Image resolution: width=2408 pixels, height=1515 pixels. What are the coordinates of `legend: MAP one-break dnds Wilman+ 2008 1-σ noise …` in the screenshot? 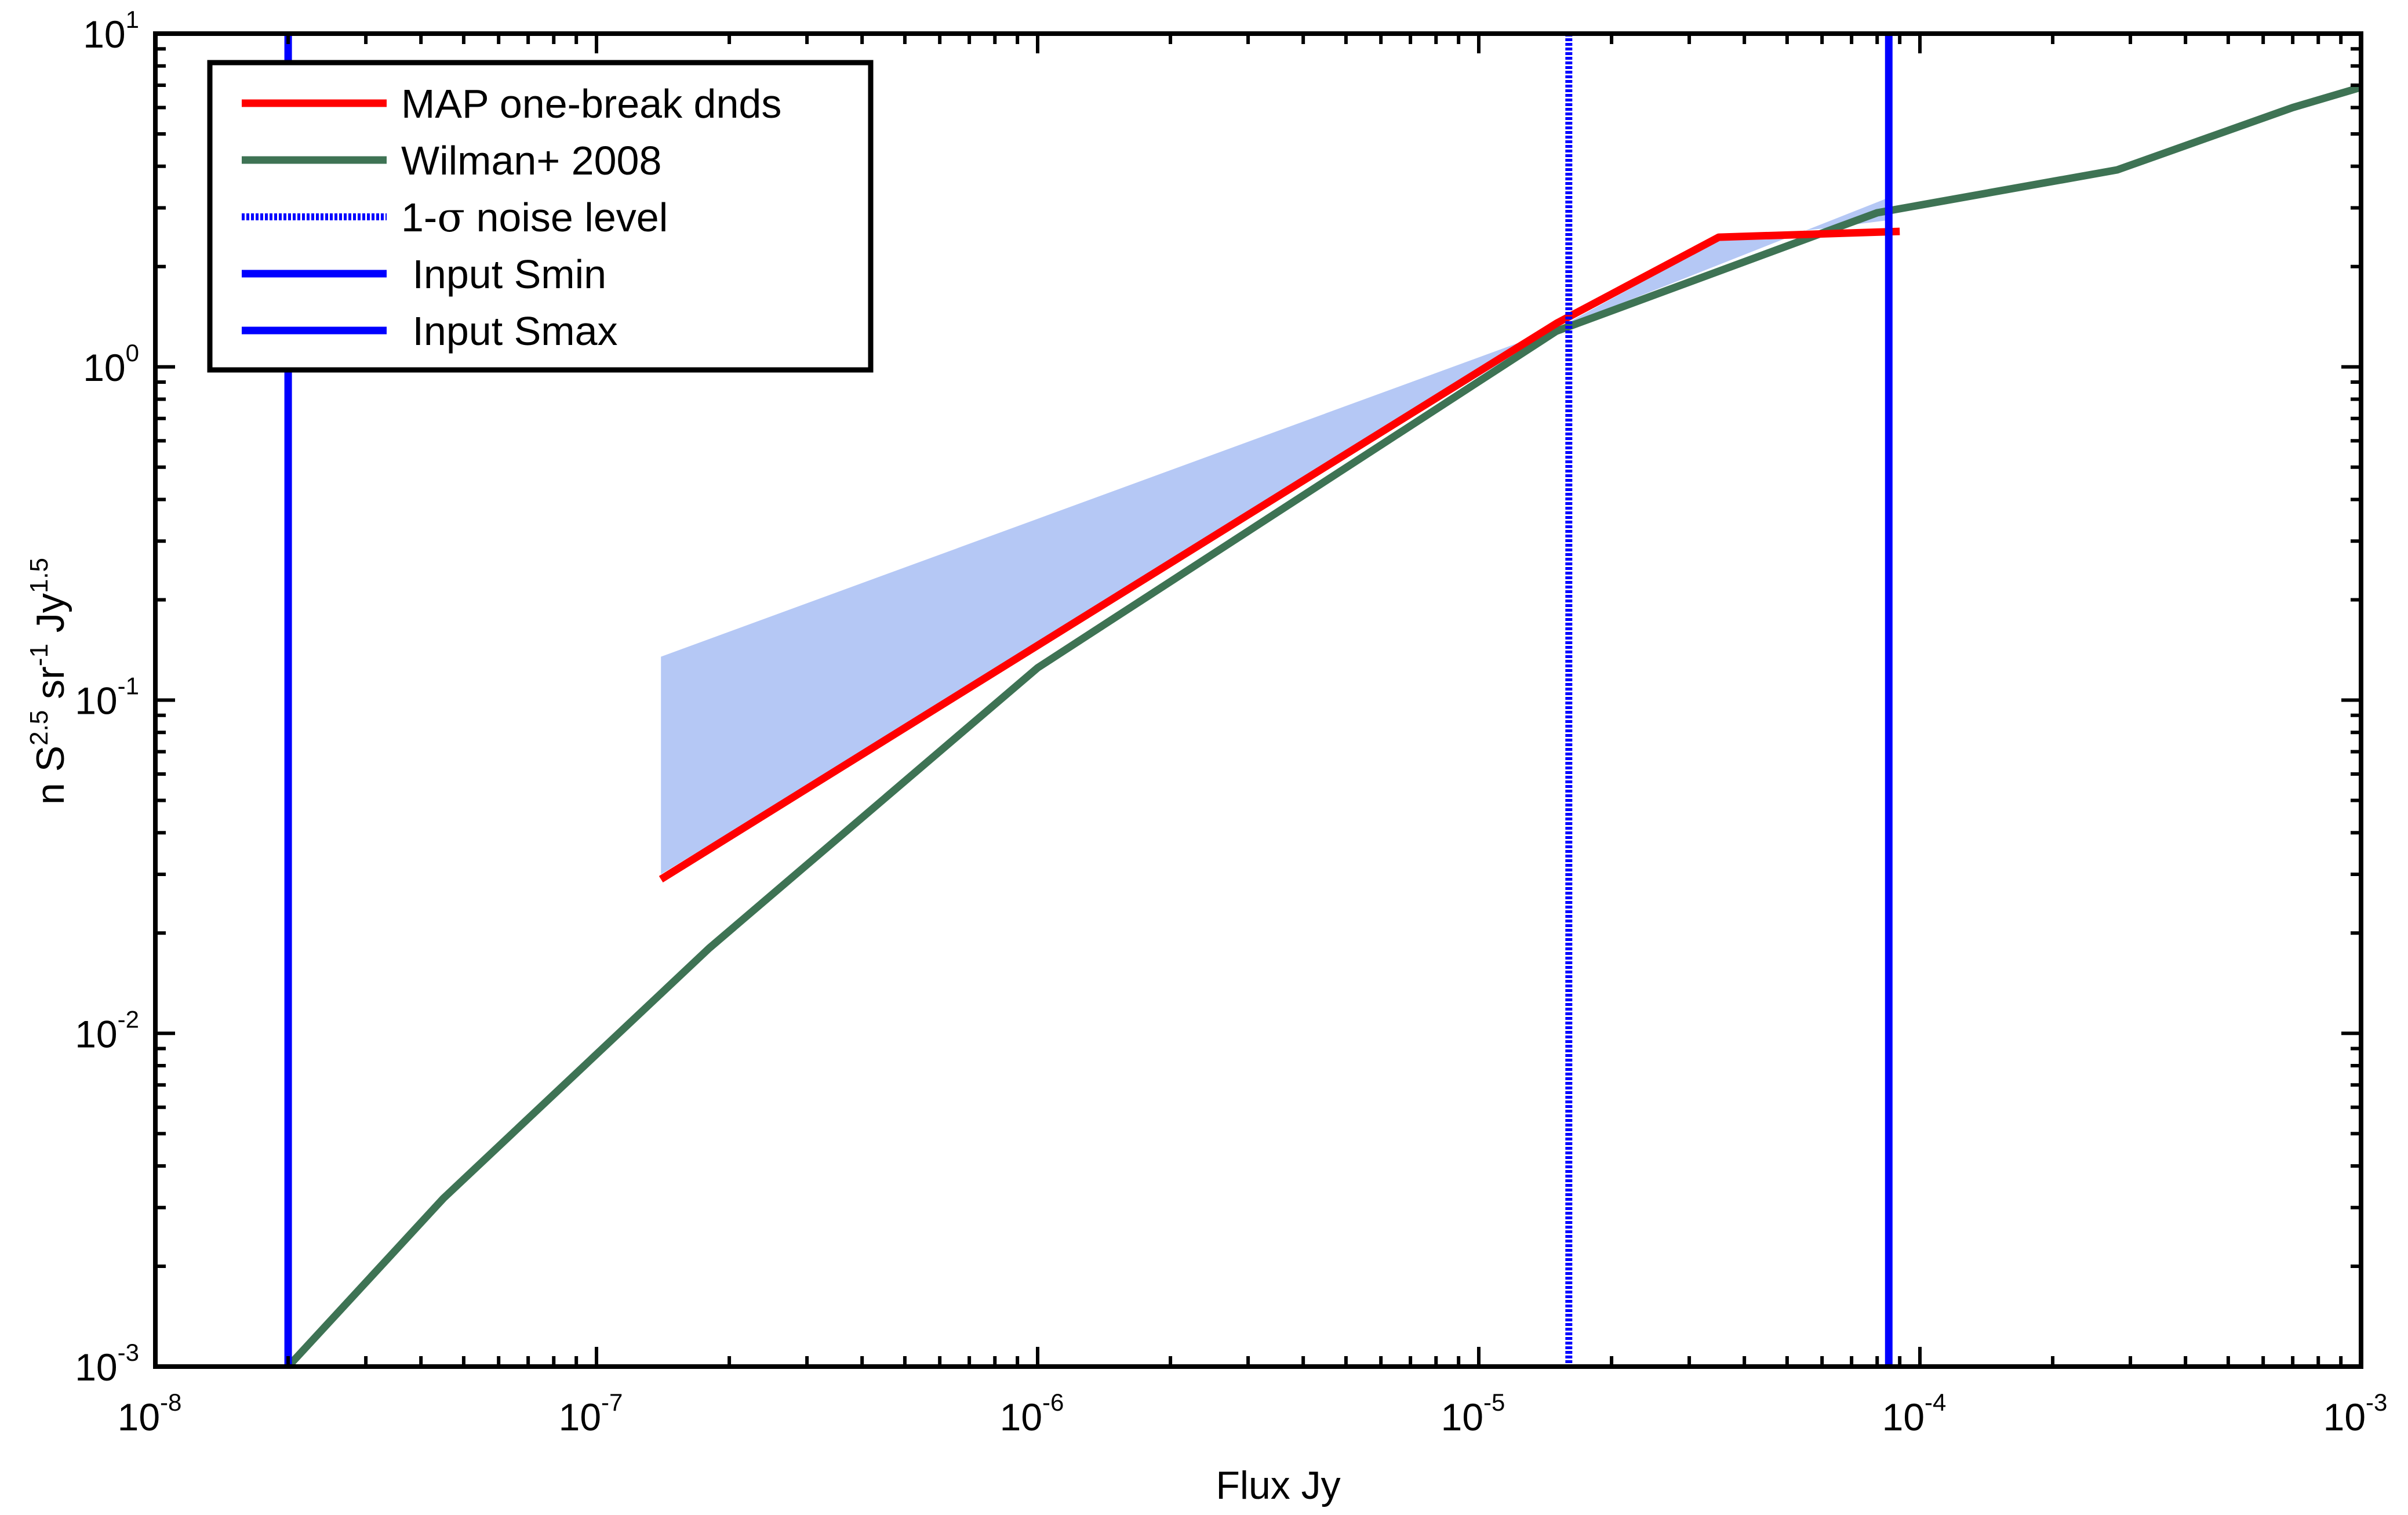 It's located at (540, 216).